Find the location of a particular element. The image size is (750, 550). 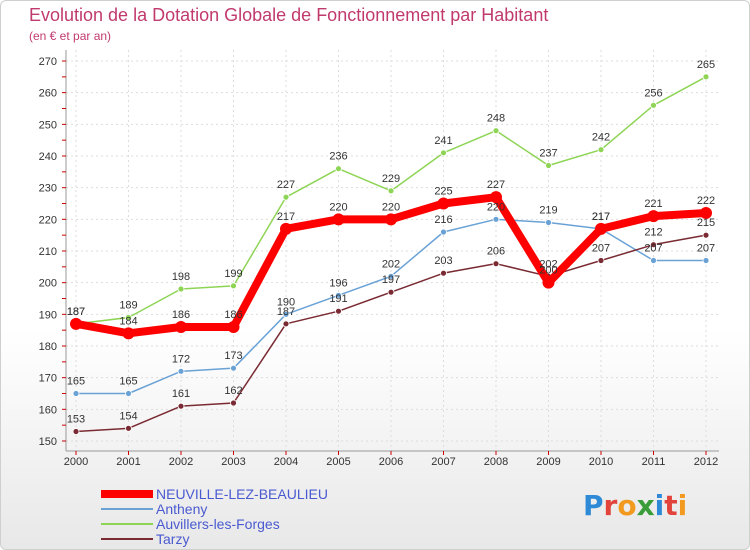

legend-item-auvillers-les-forges: Auvillers-les-Forges is located at coordinates (190, 523).